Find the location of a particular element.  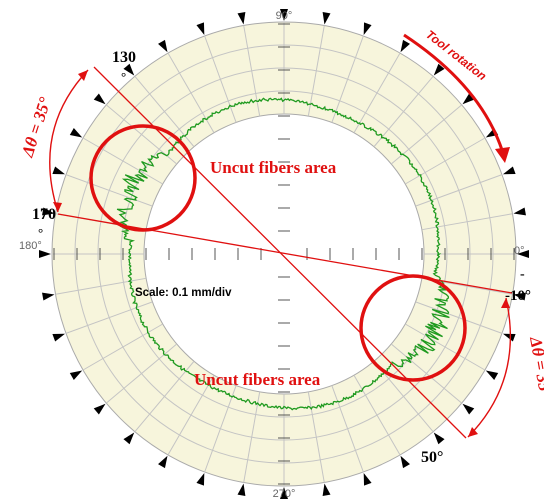

angle-label-170: 170 is located at coordinates (44, 214).